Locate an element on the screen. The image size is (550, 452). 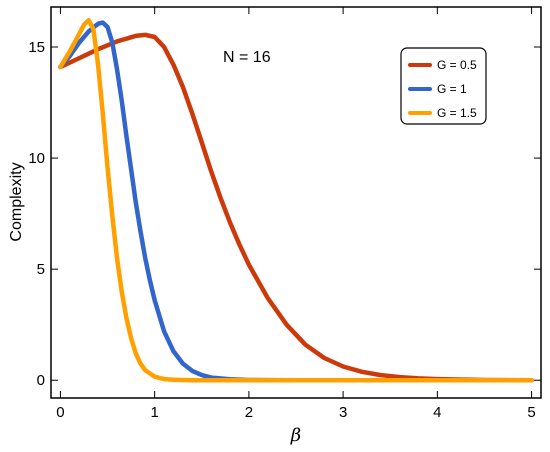
legend: G = 0.5 G = 1 G = 1.5 is located at coordinates (443, 86).